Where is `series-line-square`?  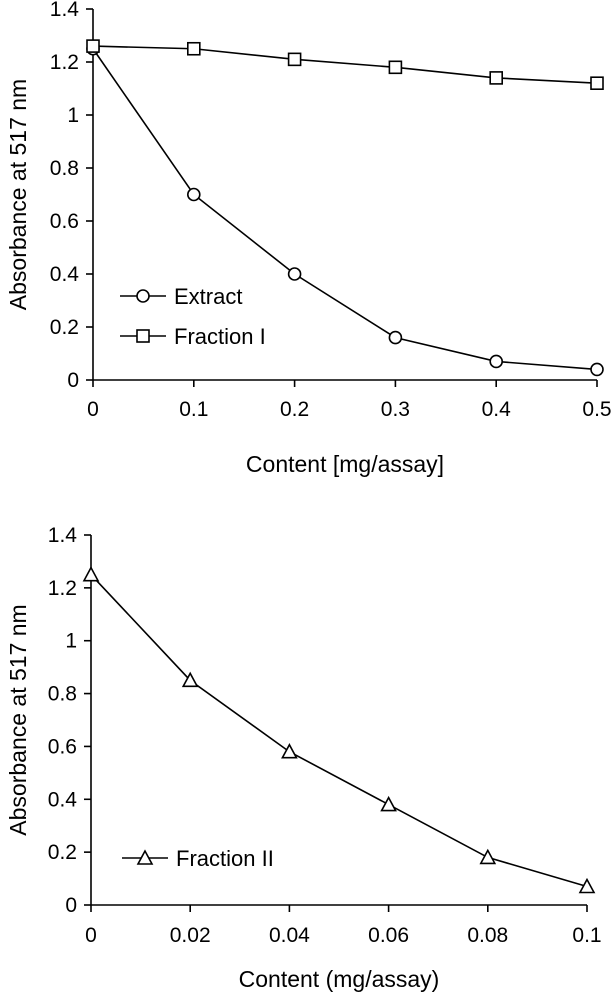 series-line-square is located at coordinates (345, 64).